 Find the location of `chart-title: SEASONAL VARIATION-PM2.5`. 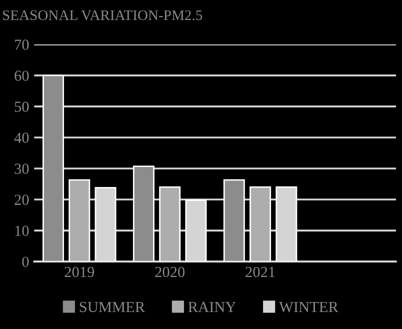

chart-title: SEASONAL VARIATION-PM2.5 is located at coordinates (102, 15).